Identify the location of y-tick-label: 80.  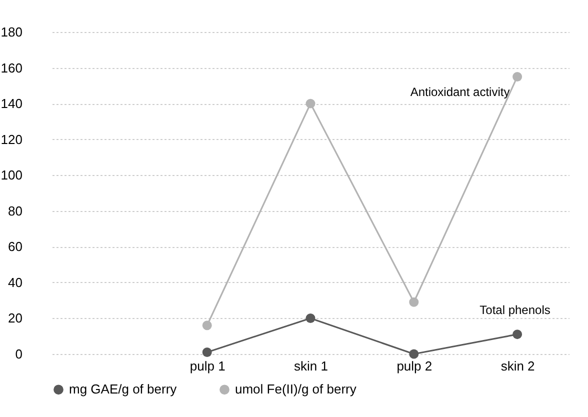
(15, 210).